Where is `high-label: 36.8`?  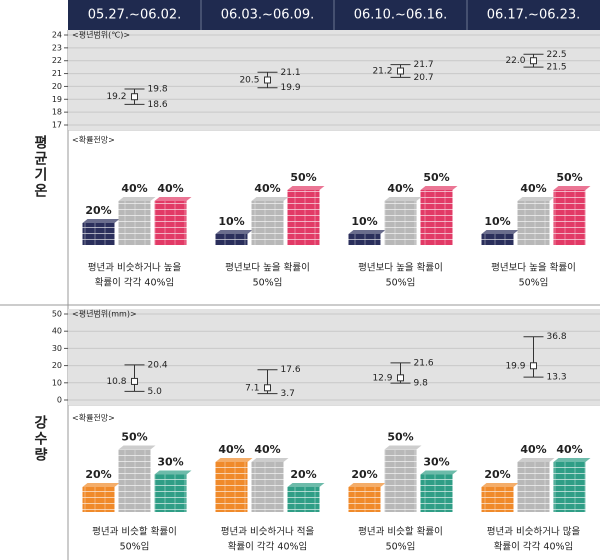 high-label: 36.8 is located at coordinates (557, 337).